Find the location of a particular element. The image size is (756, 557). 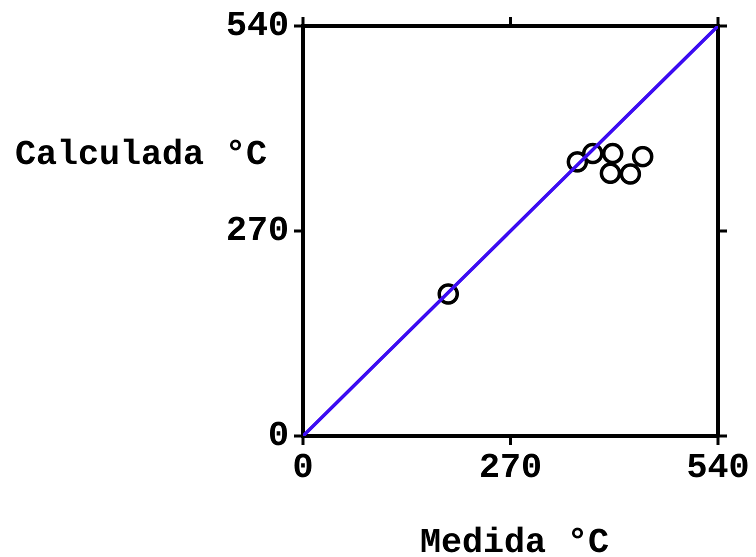

x-axis-title: Medida °C is located at coordinates (515, 539).